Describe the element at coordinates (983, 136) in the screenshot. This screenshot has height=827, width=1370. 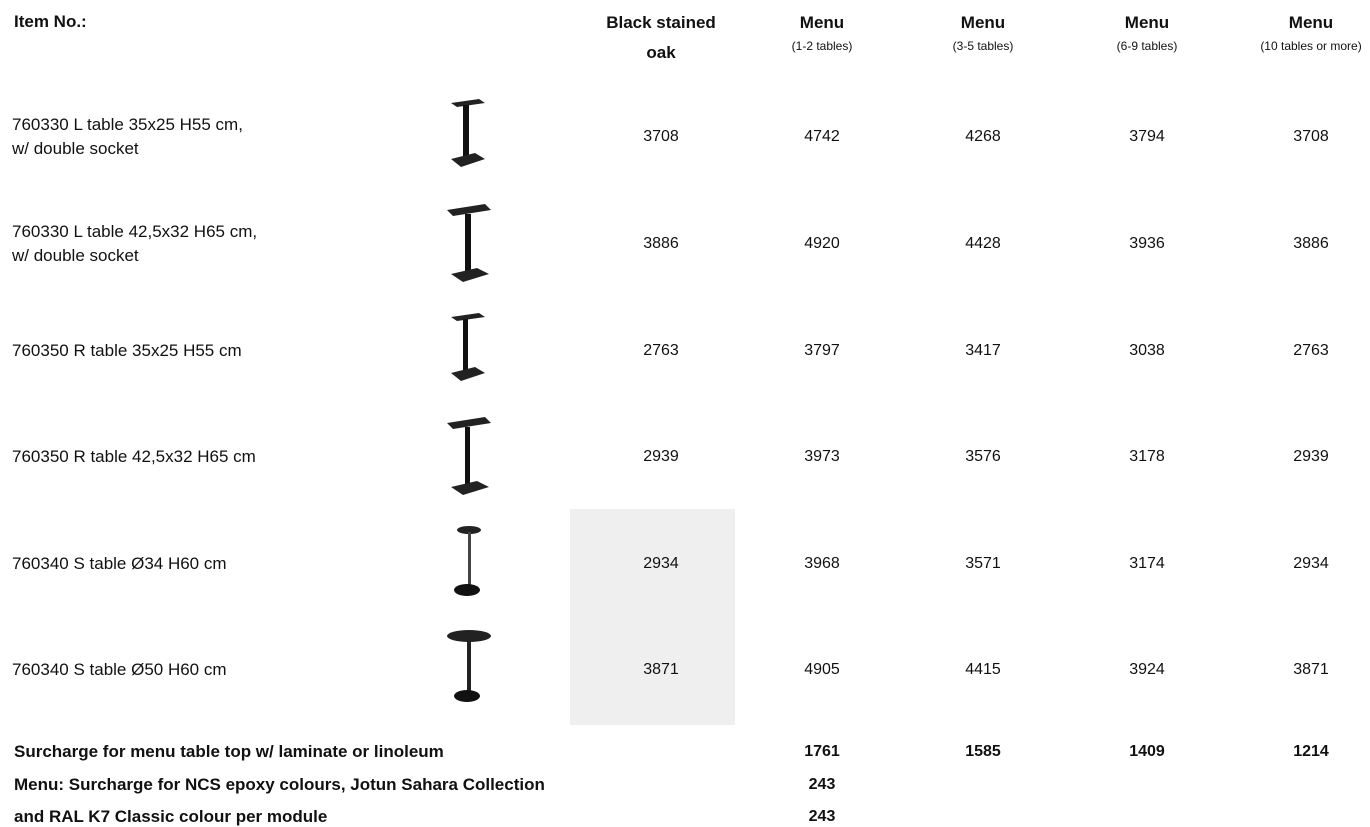
I see `price: 4268` at that location.